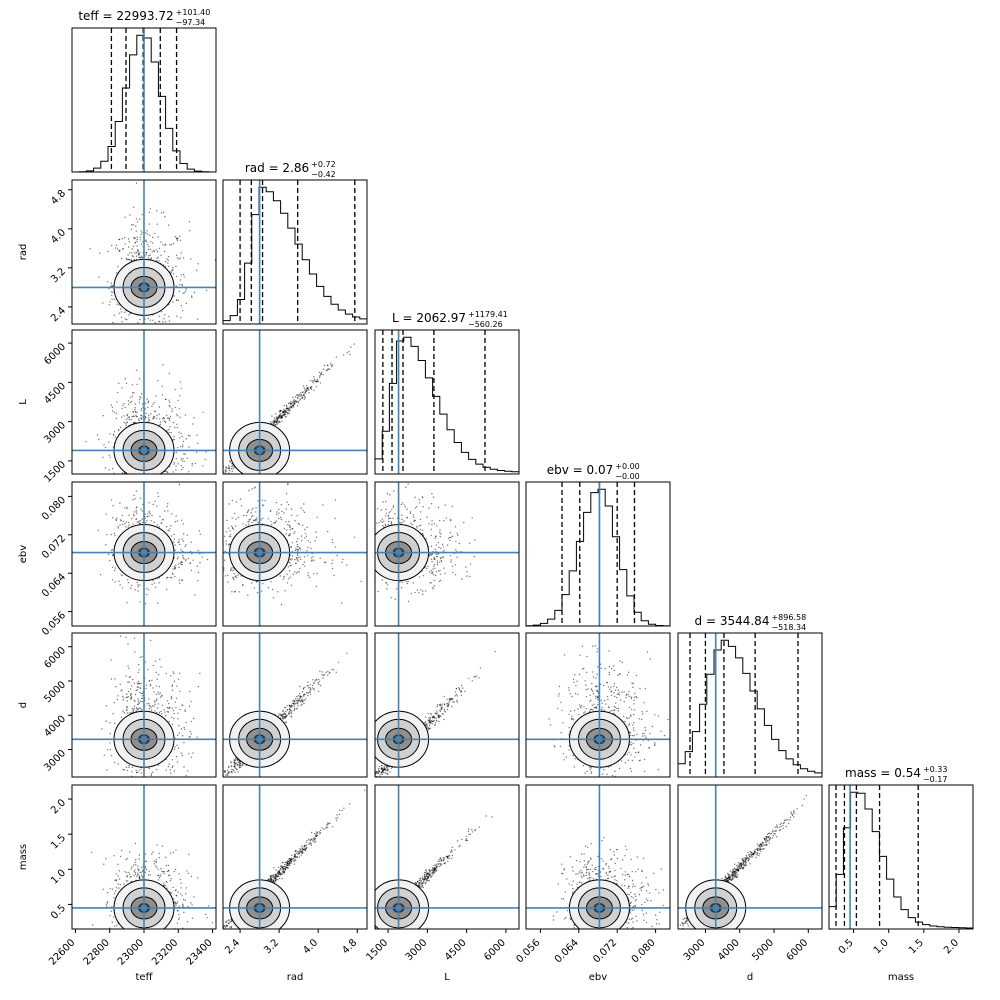  Describe the element at coordinates (295, 554) in the screenshot. I see `scatter-panel-ebv-vs-rad` at that location.